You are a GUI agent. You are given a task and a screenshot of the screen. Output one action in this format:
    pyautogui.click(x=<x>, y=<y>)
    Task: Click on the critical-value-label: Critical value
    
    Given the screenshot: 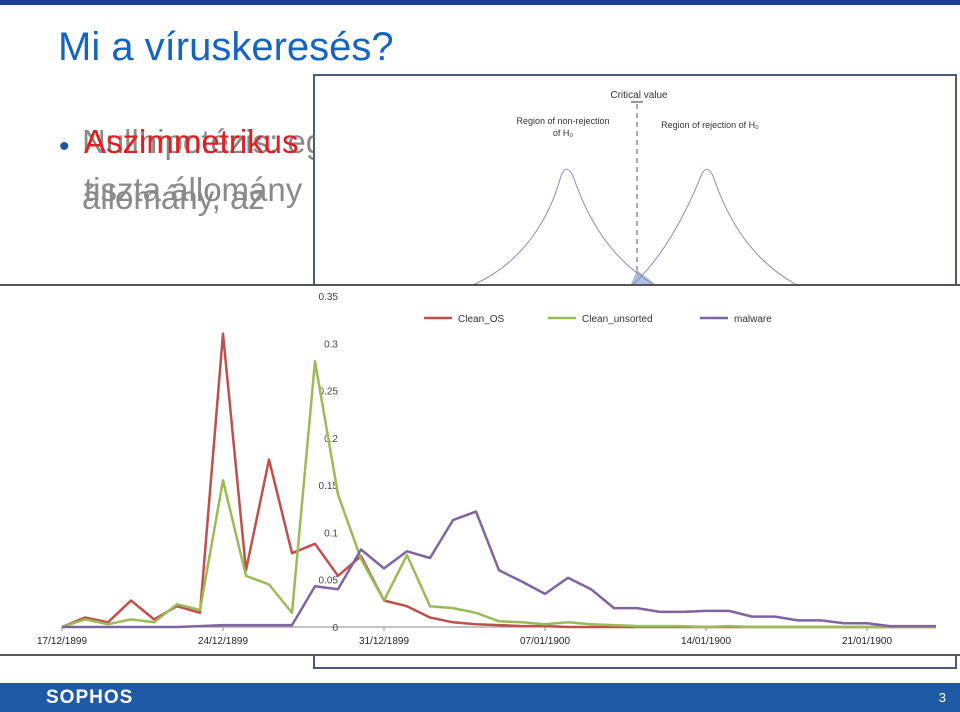 What is the action you would take?
    pyautogui.click(x=639, y=95)
    